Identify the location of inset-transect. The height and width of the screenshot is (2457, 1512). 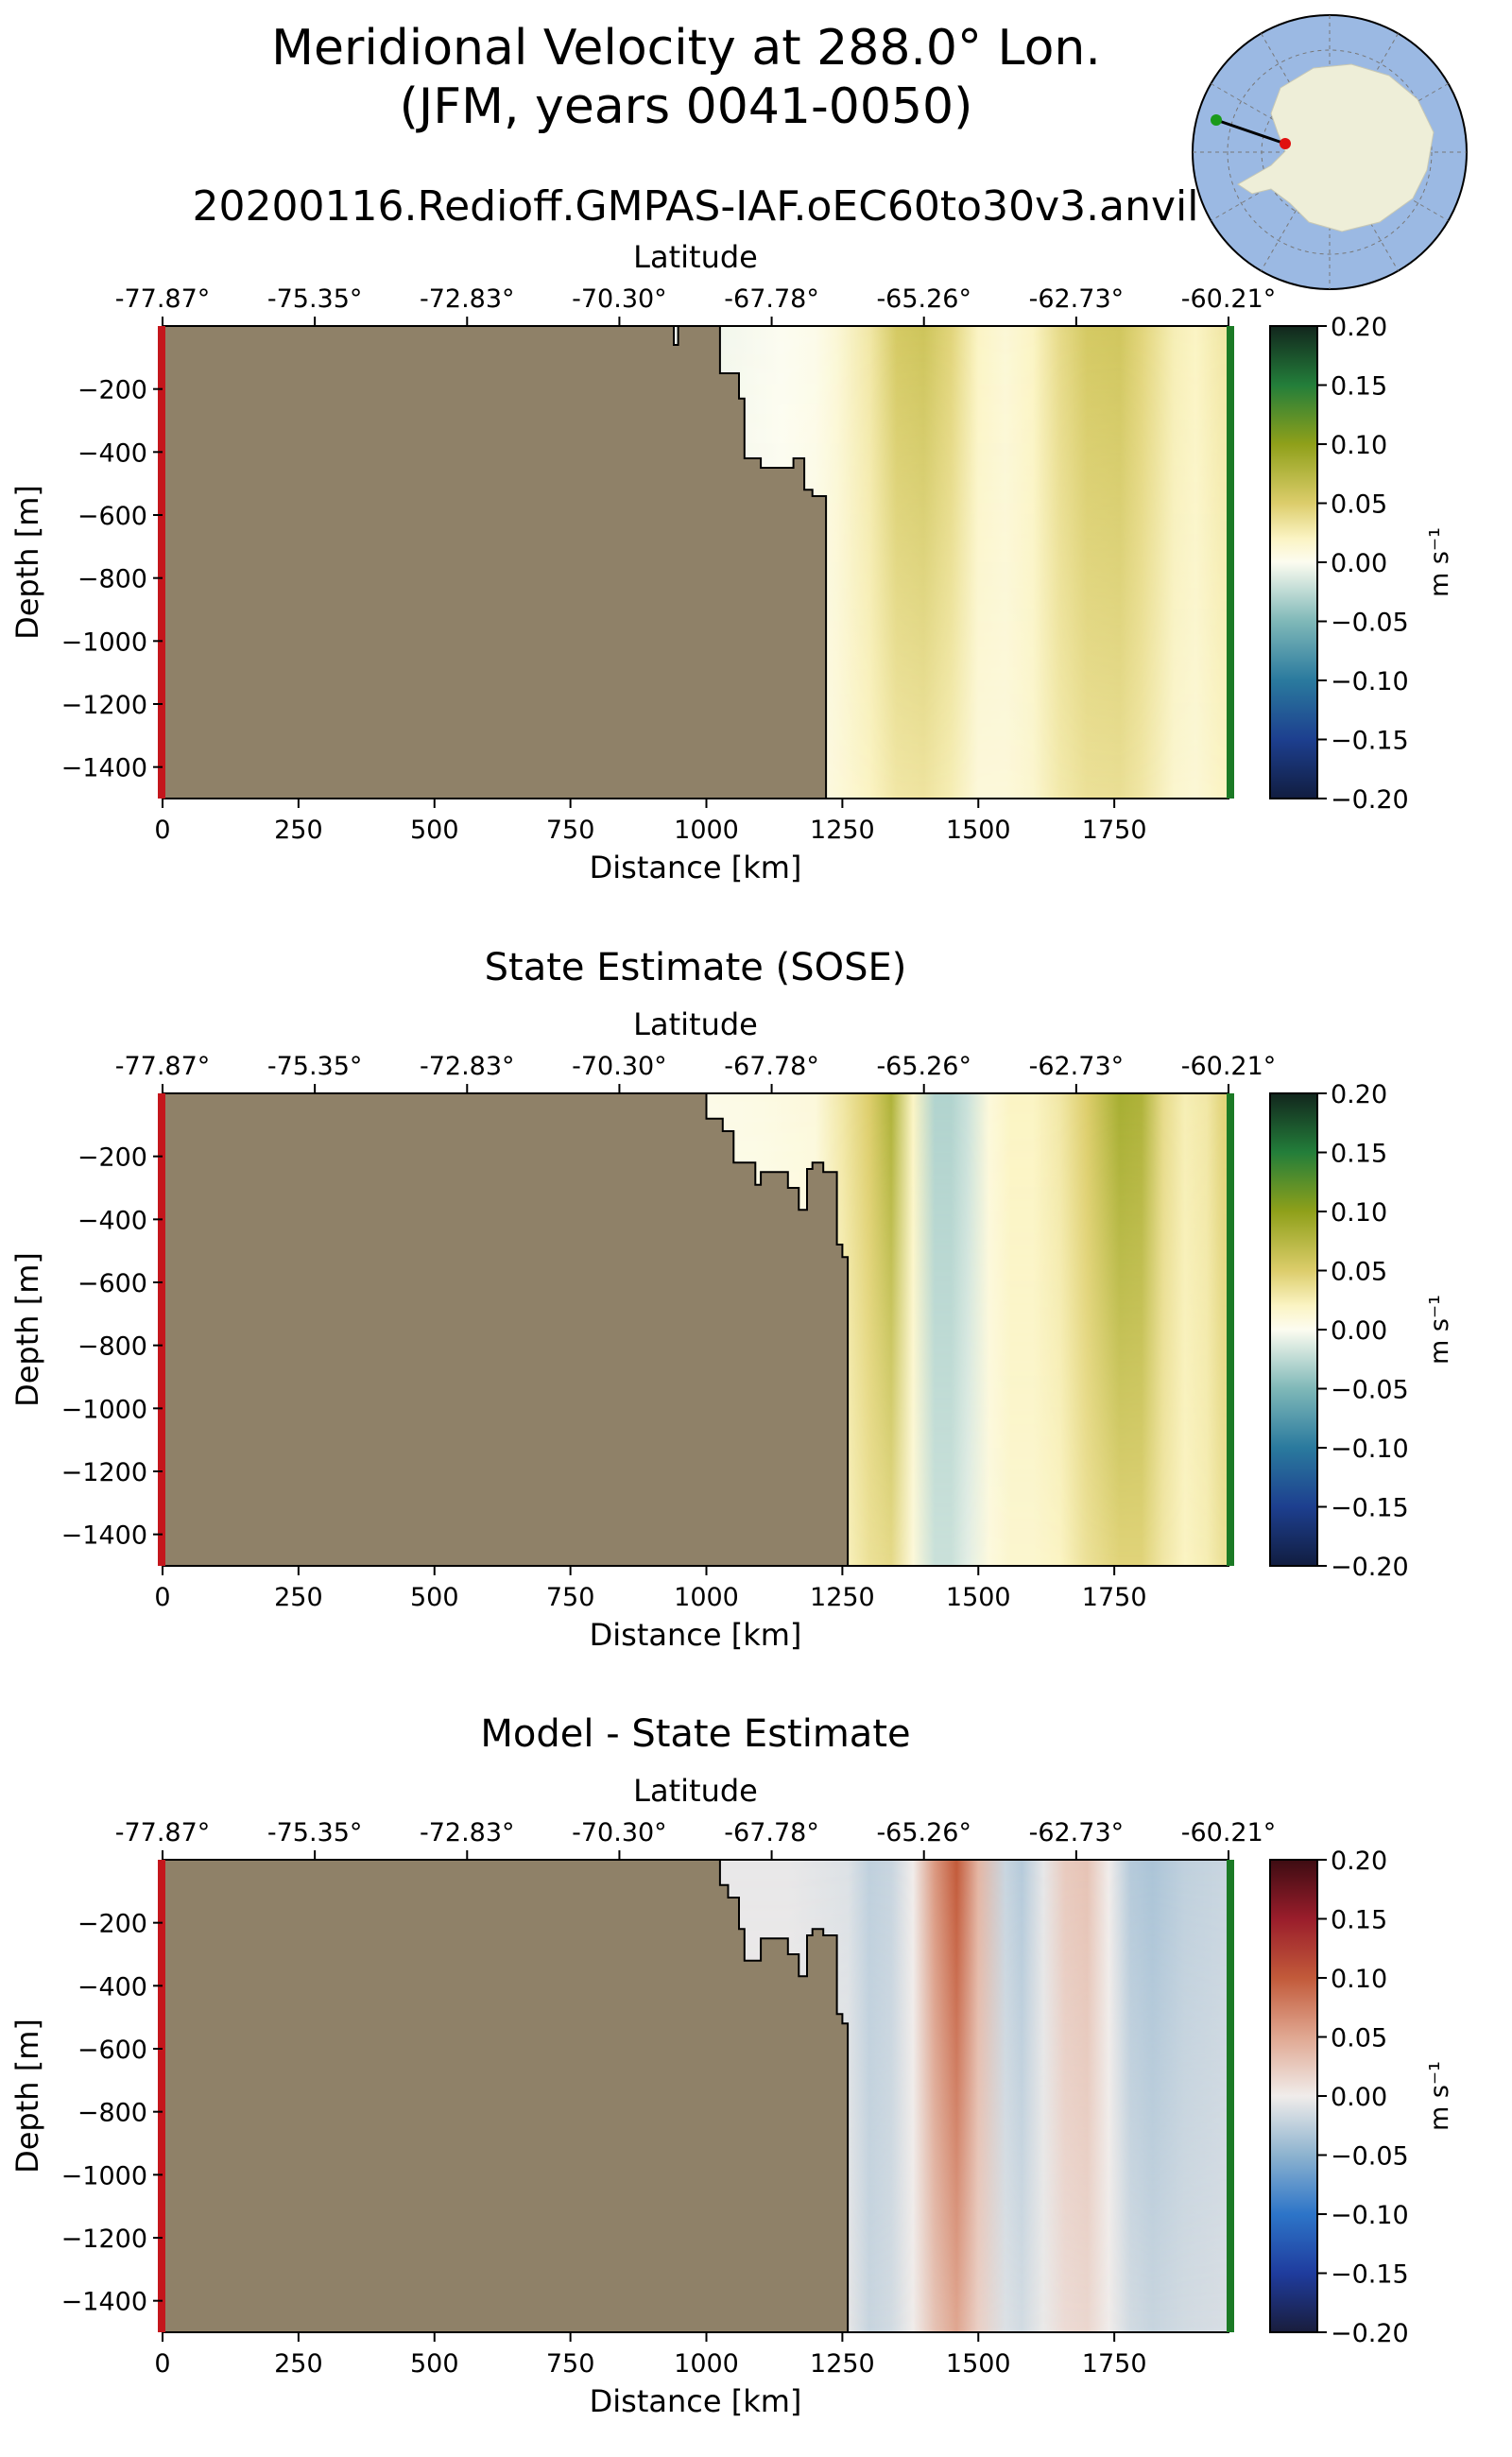
(1250, 132).